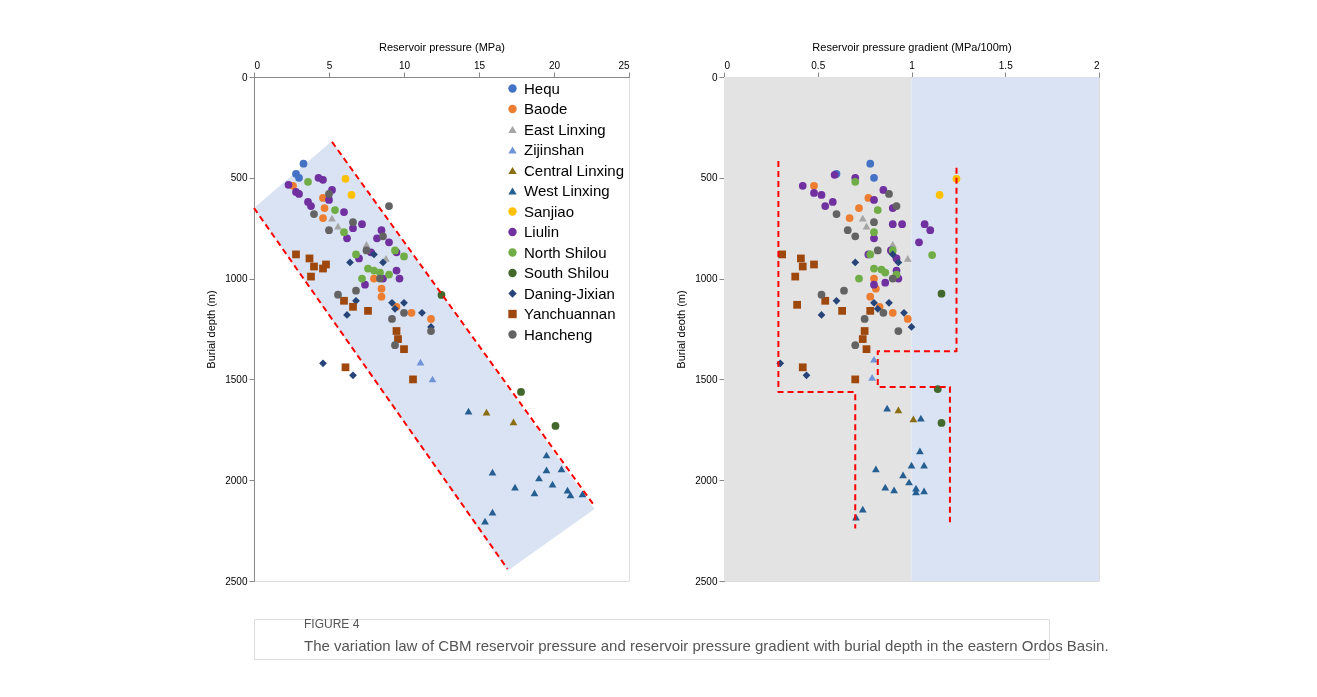 The height and width of the screenshot is (697, 1317). What do you see at coordinates (549, 211) in the screenshot?
I see `legend-label: Sanjiao` at bounding box center [549, 211].